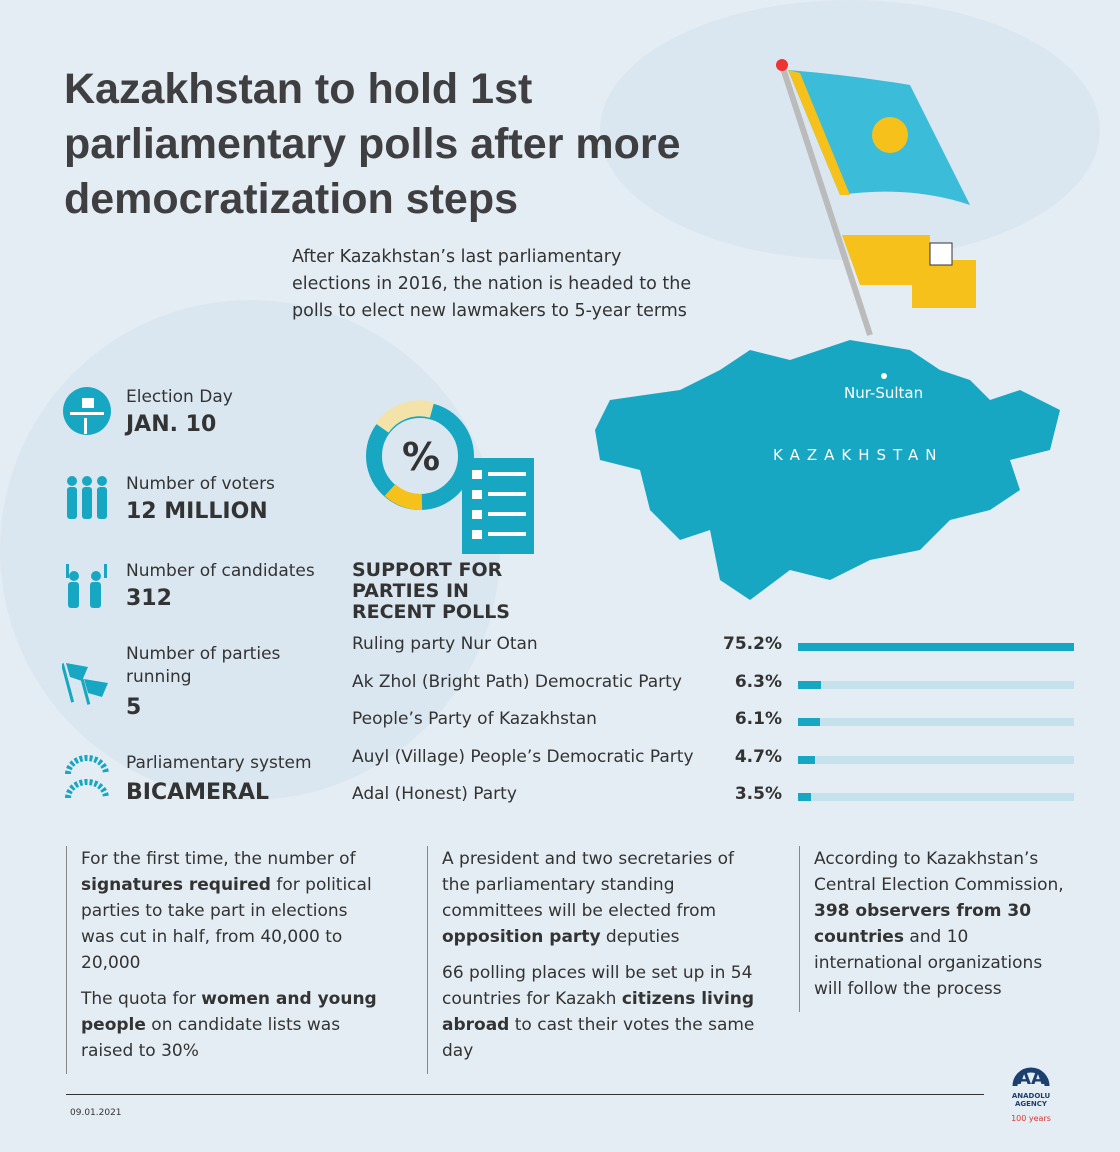  I want to click on flag-illustration, so click(876, 197).